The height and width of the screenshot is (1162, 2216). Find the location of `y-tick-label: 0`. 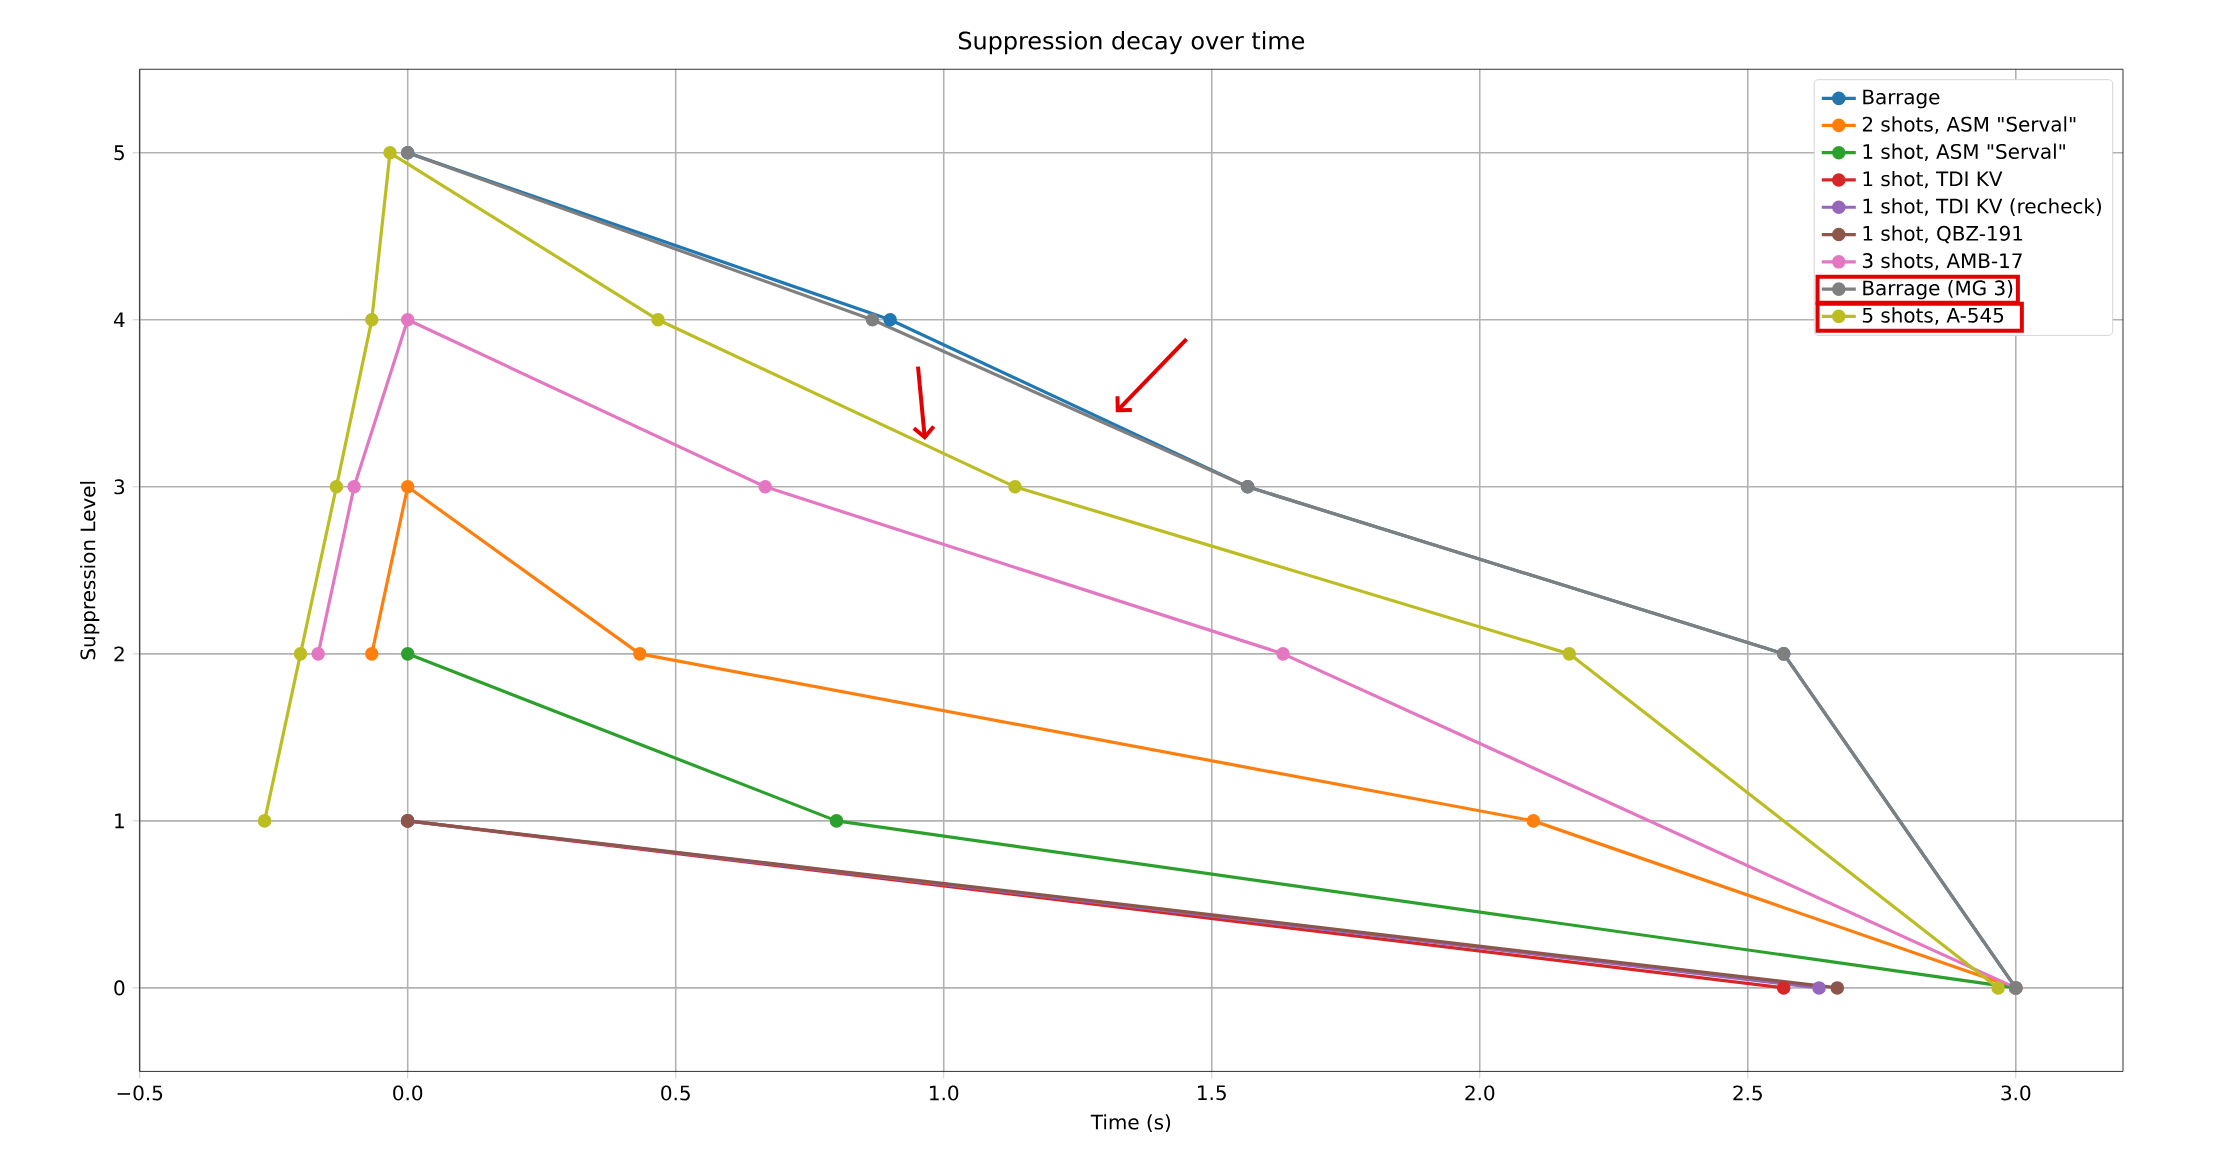

y-tick-label: 0 is located at coordinates (119, 988).